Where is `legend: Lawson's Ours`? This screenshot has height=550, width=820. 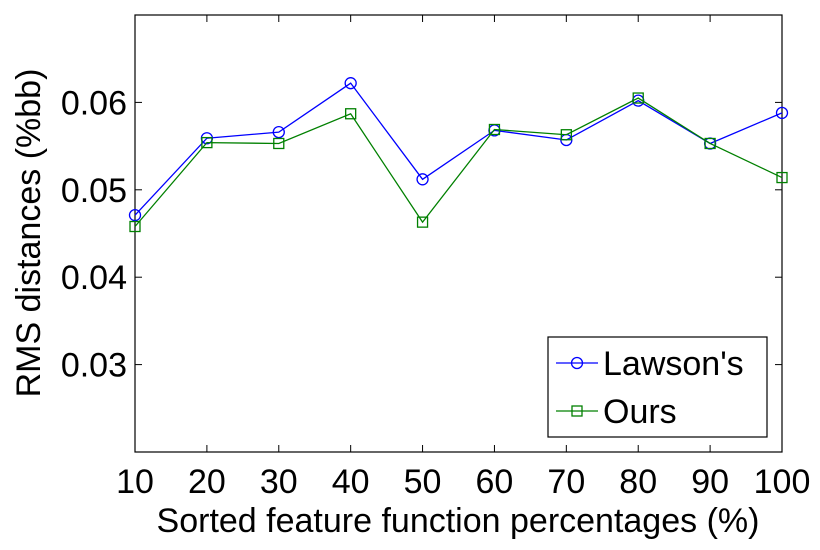 legend: Lawson's Ours is located at coordinates (657, 387).